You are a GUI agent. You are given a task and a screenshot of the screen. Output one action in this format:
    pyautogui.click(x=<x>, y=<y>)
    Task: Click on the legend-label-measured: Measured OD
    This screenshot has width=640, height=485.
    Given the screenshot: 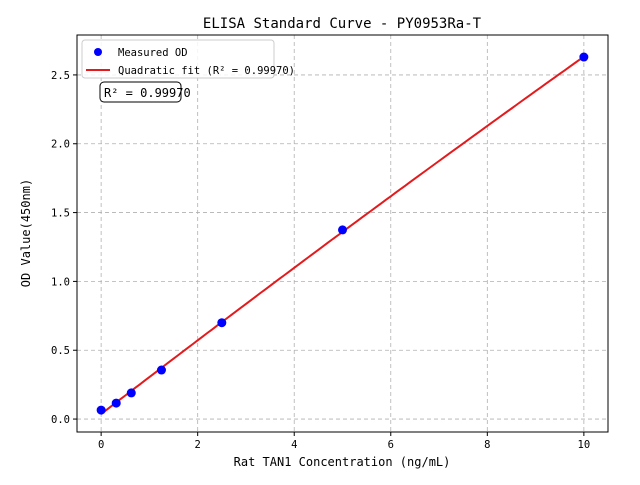 What is the action you would take?
    pyautogui.click(x=153, y=53)
    